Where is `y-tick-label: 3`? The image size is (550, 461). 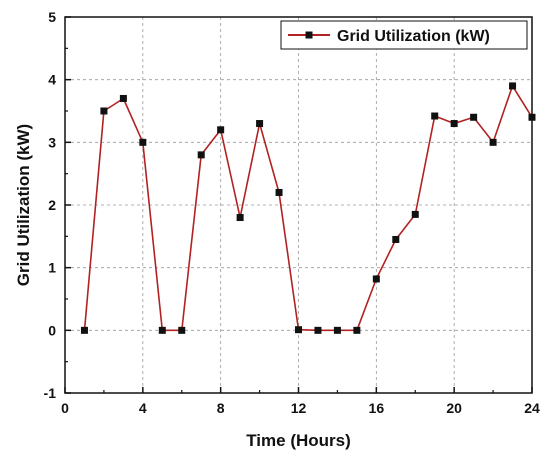
y-tick-label: 3 is located at coordinates (52, 142).